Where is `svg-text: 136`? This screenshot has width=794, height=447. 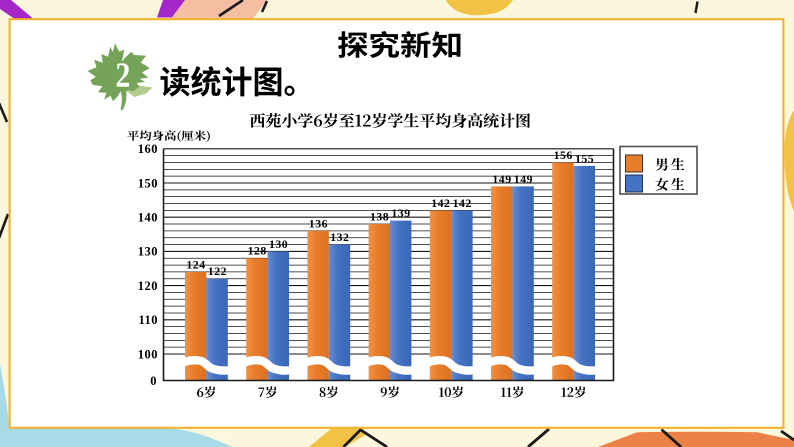 svg-text: 136 is located at coordinates (318, 223).